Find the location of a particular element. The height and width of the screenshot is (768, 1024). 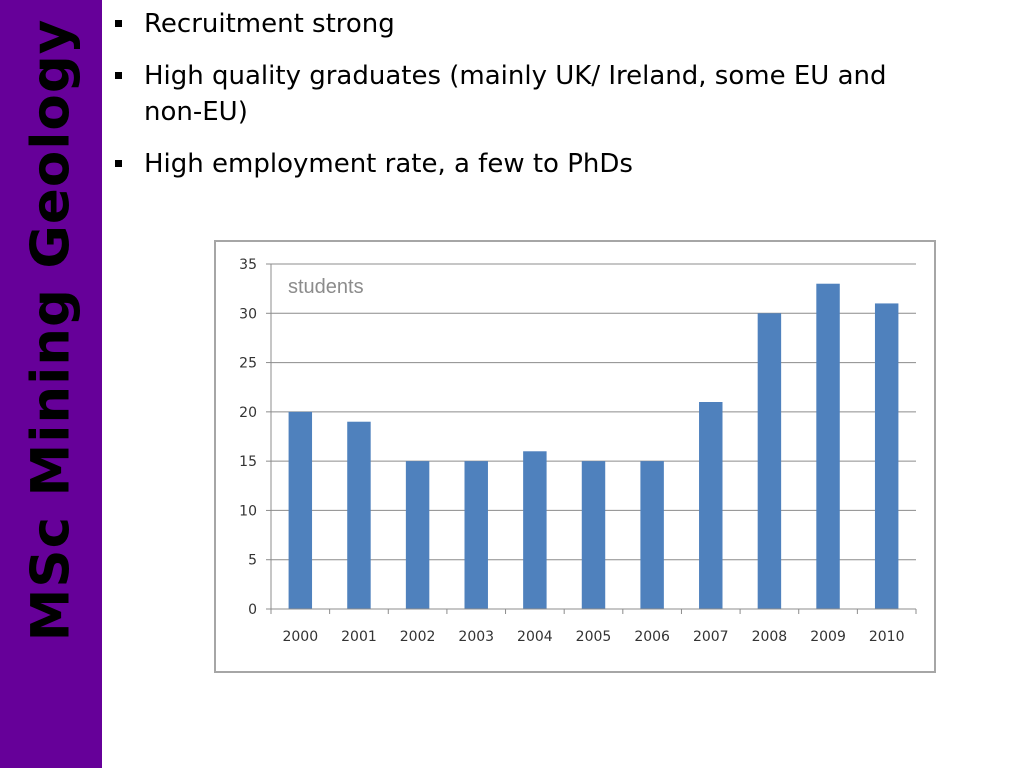

bullet-text: Recruitment strong is located at coordinates (269, 24).